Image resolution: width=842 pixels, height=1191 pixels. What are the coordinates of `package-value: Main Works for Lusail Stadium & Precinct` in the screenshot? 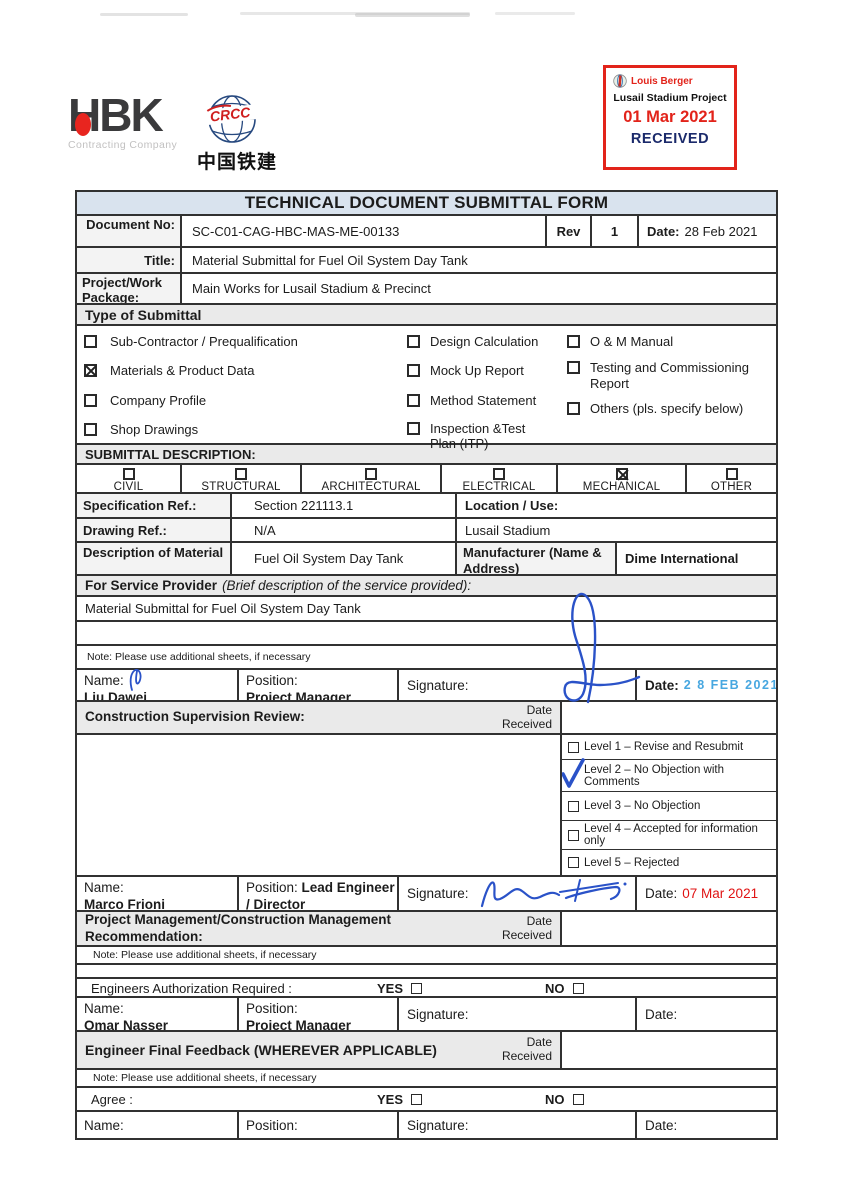 It's located at (311, 288).